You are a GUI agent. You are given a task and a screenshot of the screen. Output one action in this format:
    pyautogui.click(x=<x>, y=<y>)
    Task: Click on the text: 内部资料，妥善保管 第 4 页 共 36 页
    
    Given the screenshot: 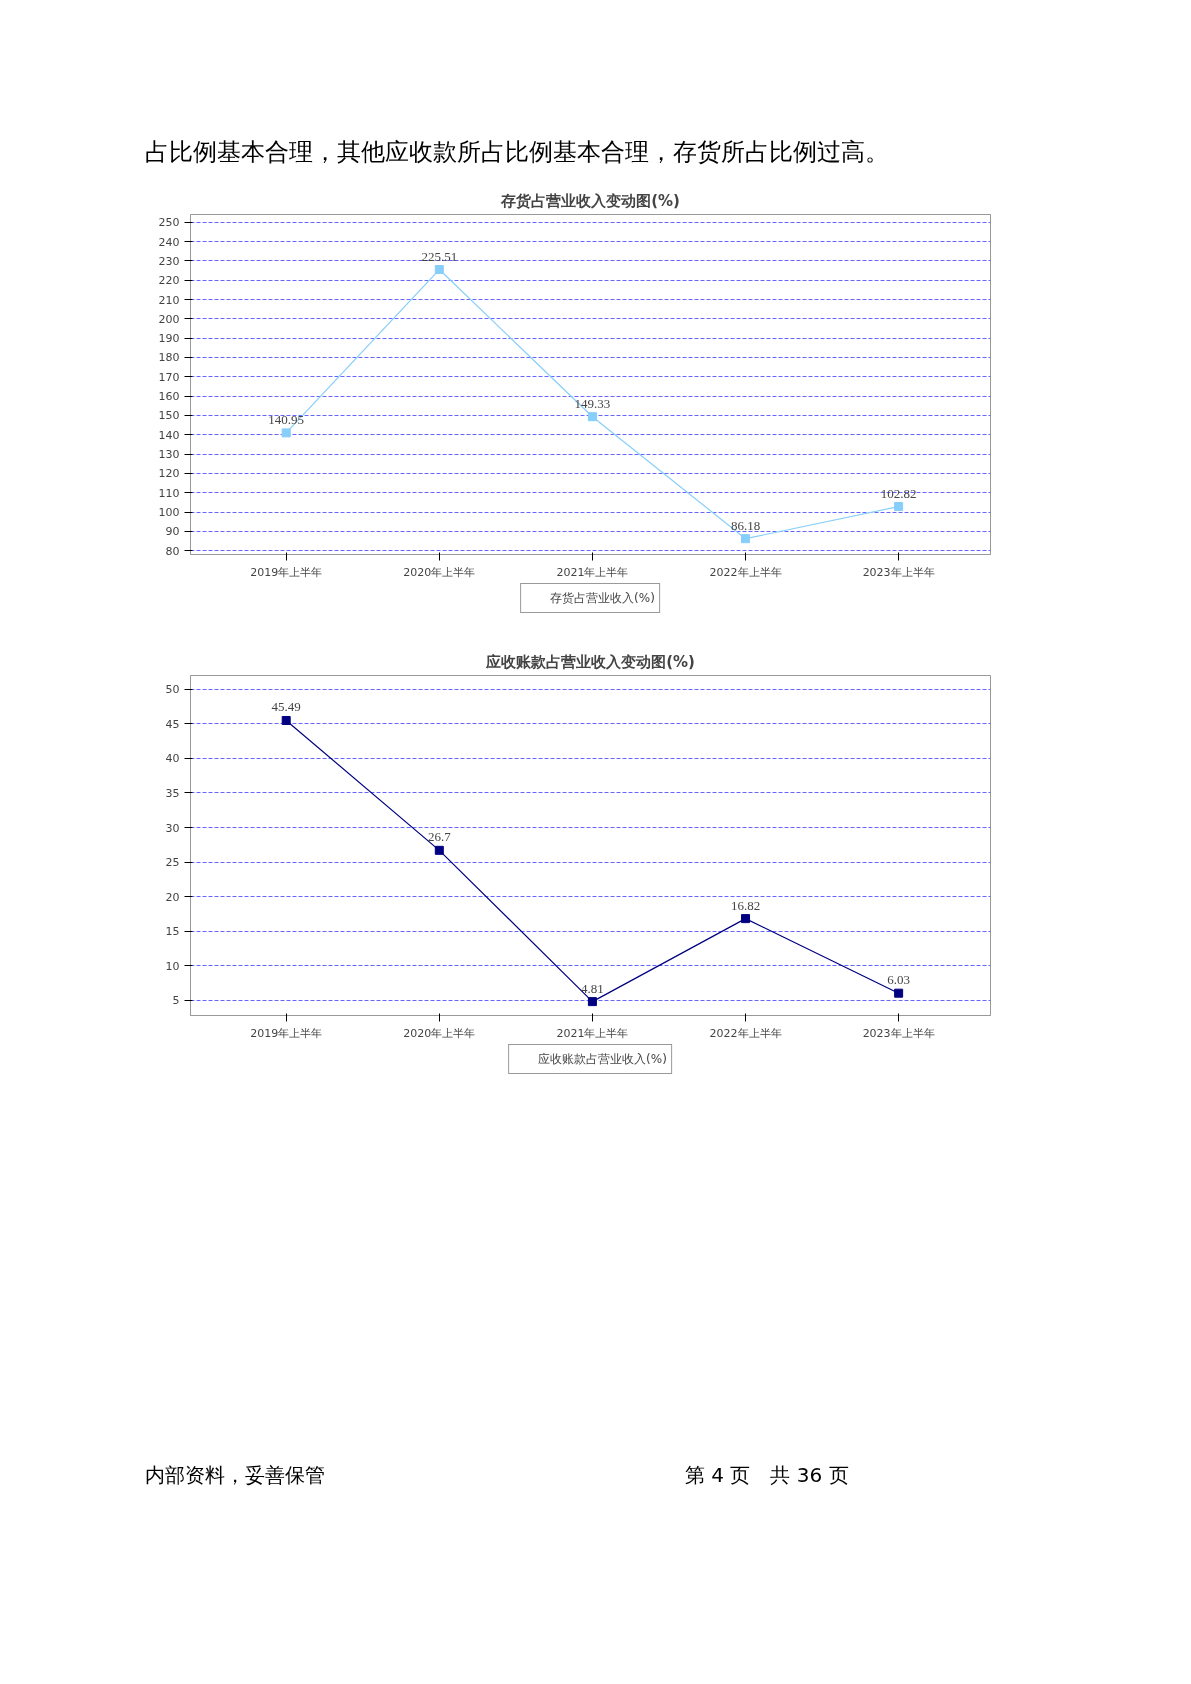 What is the action you would take?
    pyautogui.click(x=497, y=1475)
    